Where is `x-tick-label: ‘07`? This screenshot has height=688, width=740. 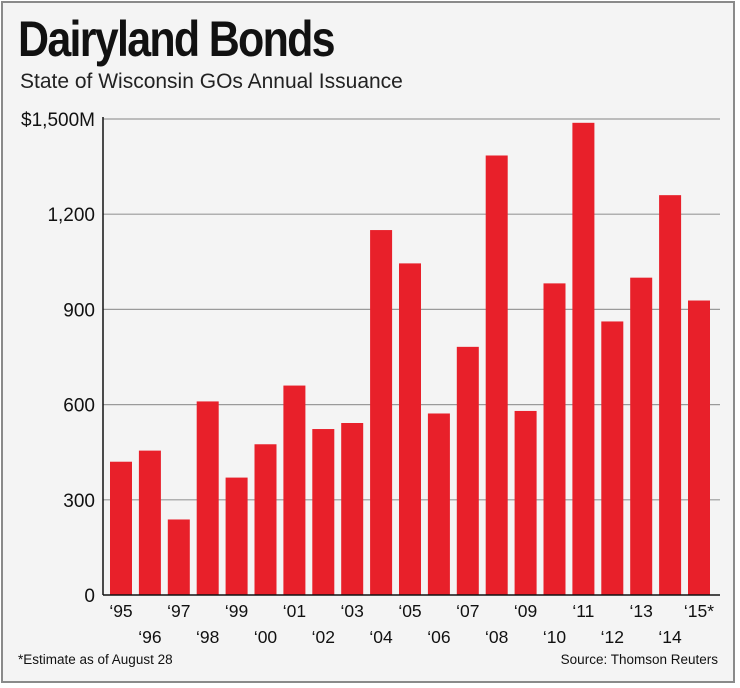
x-tick-label: ‘07 is located at coordinates (467, 611).